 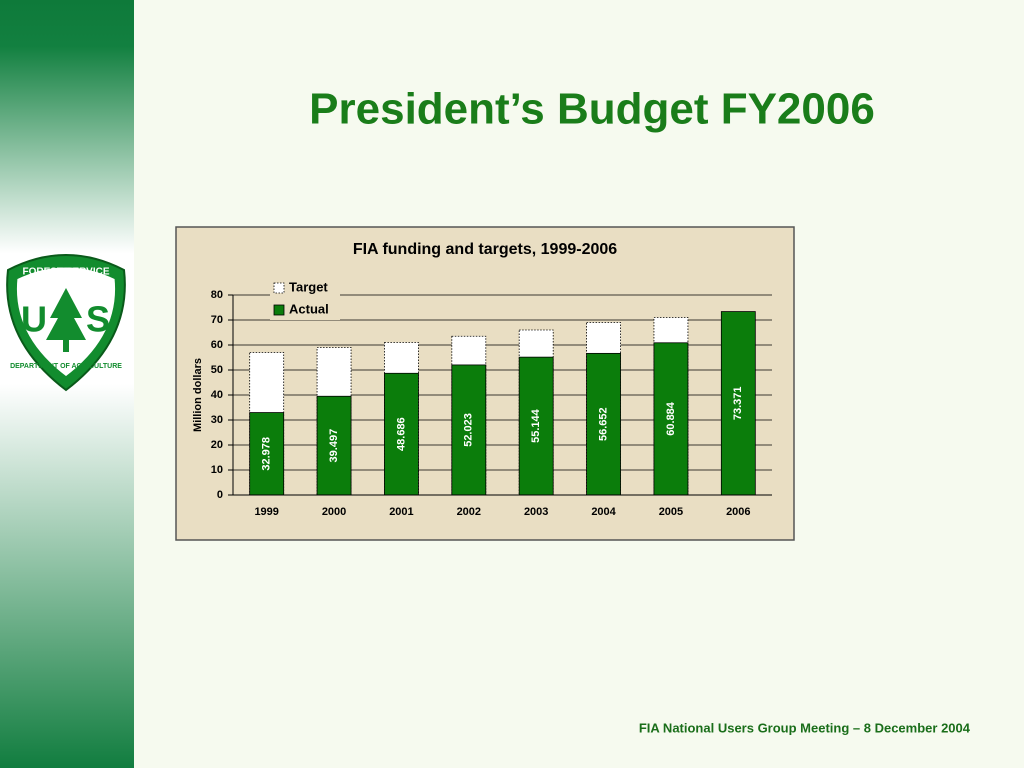 I want to click on y-tick-label: 60, so click(x=217, y=345).